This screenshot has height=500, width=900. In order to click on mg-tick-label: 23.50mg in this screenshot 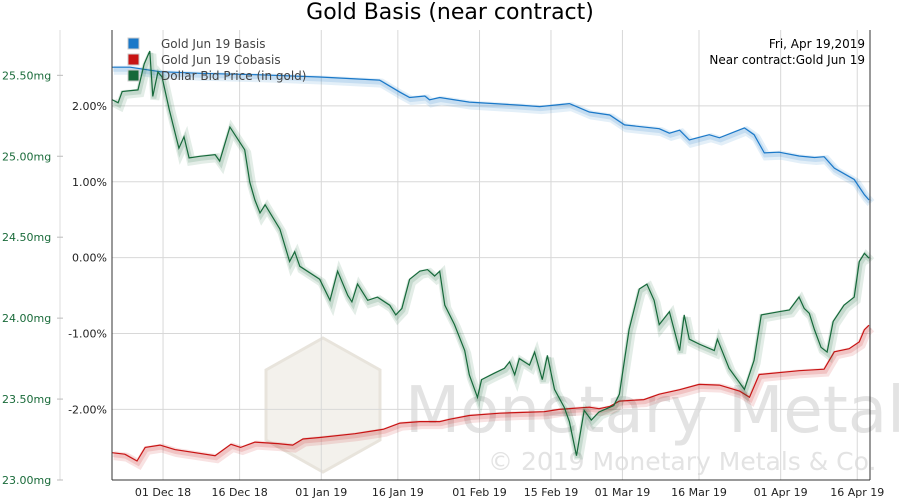, I will do `click(26, 399)`.